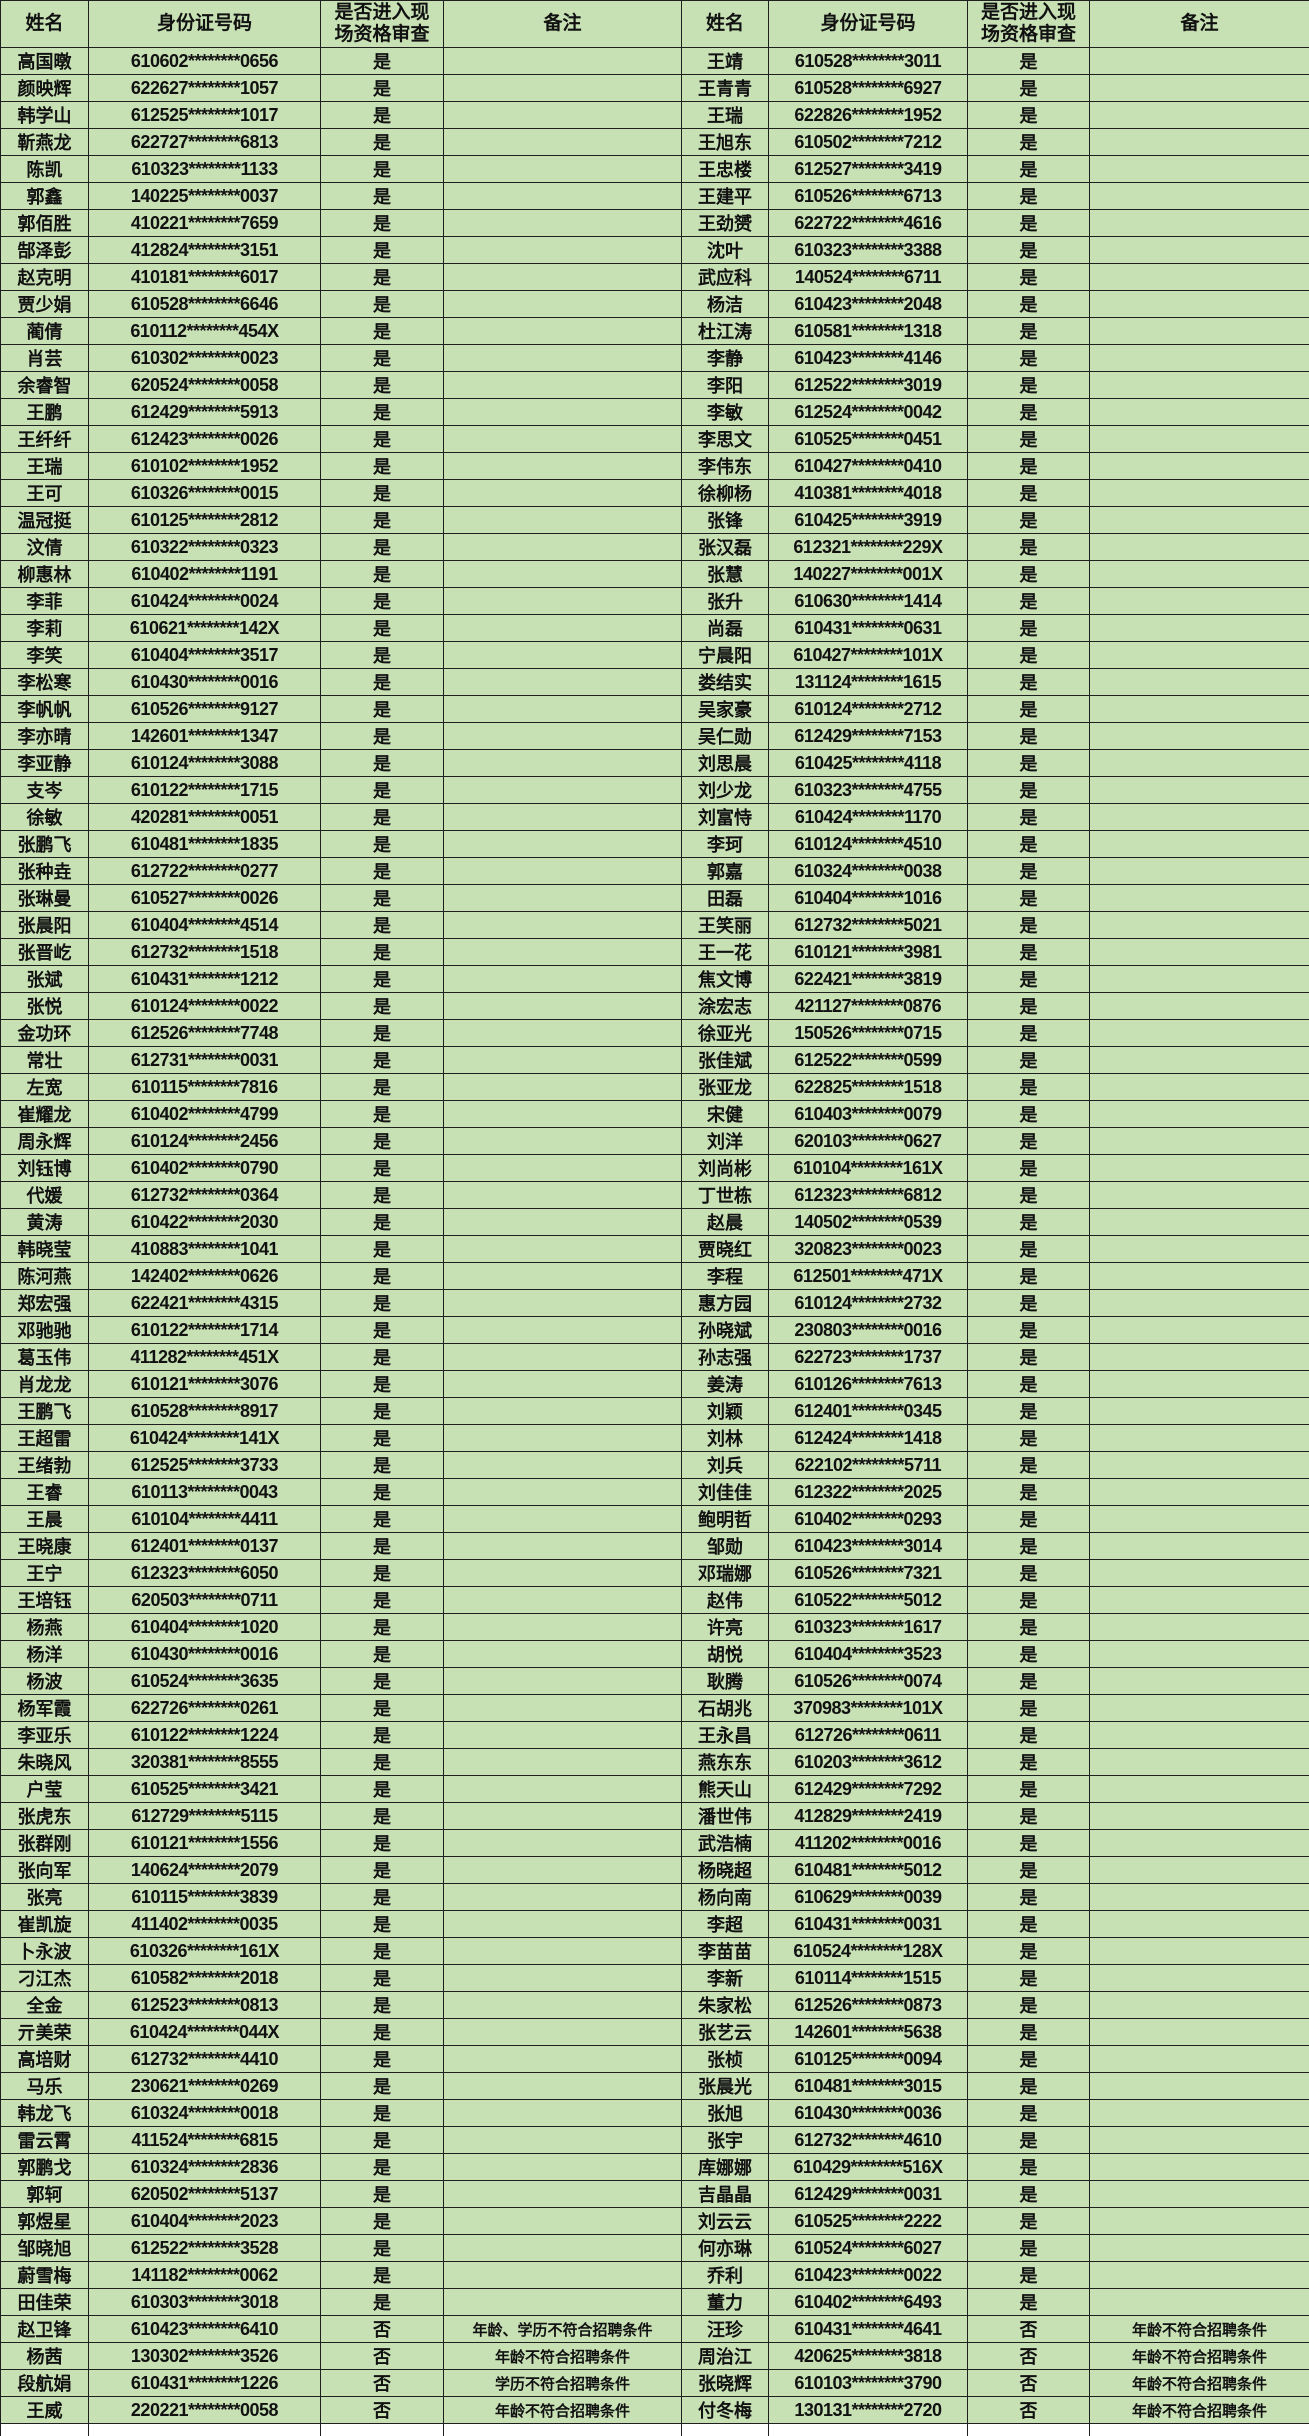  Describe the element at coordinates (868, 1222) in the screenshot. I see `id-cell: 140502********0539` at that location.